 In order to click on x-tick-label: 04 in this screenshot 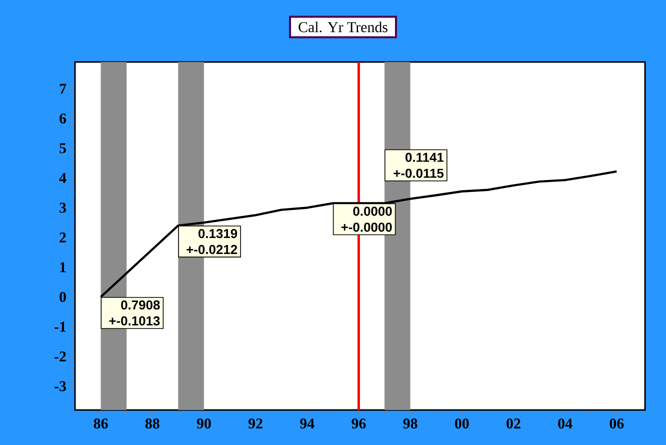, I will do `click(565, 423)`.